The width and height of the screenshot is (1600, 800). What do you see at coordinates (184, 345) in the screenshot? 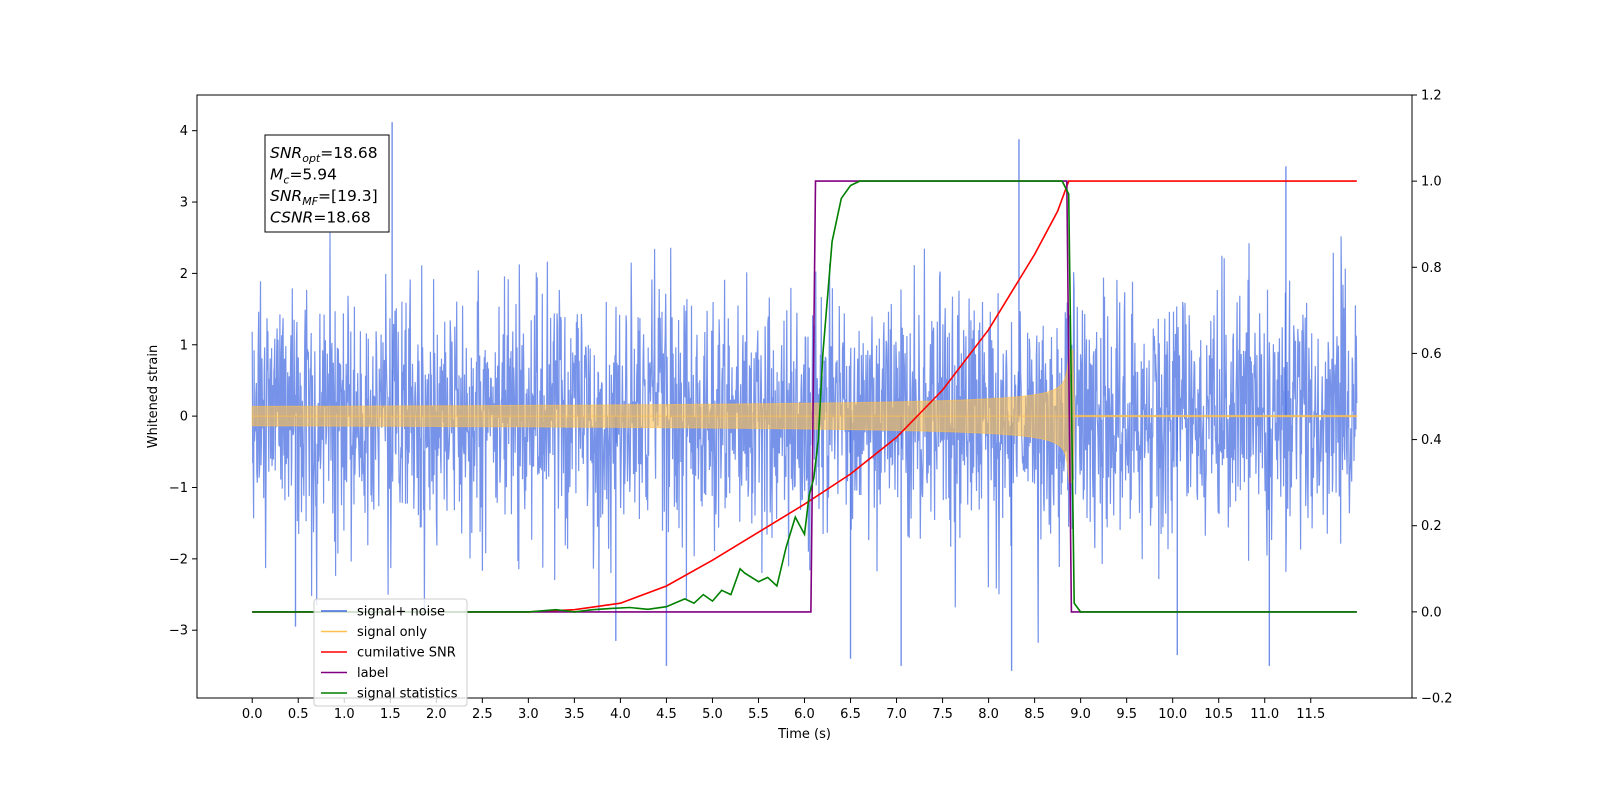
I see `y-left-tick-label: 1` at bounding box center [184, 345].